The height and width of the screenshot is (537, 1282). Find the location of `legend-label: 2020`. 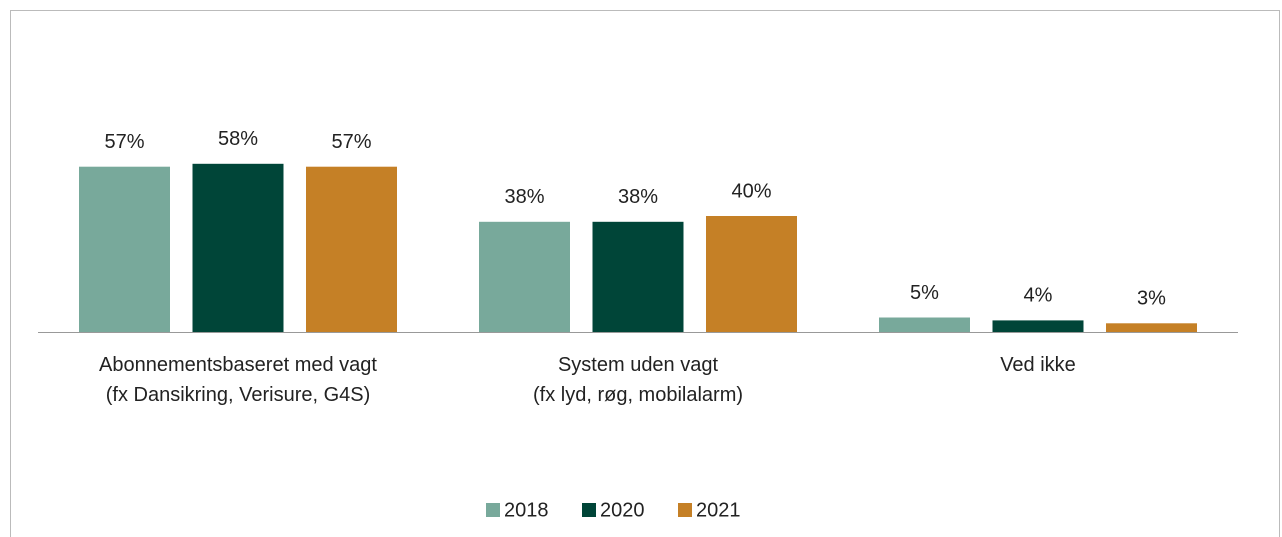

legend-label: 2020 is located at coordinates (622, 510).